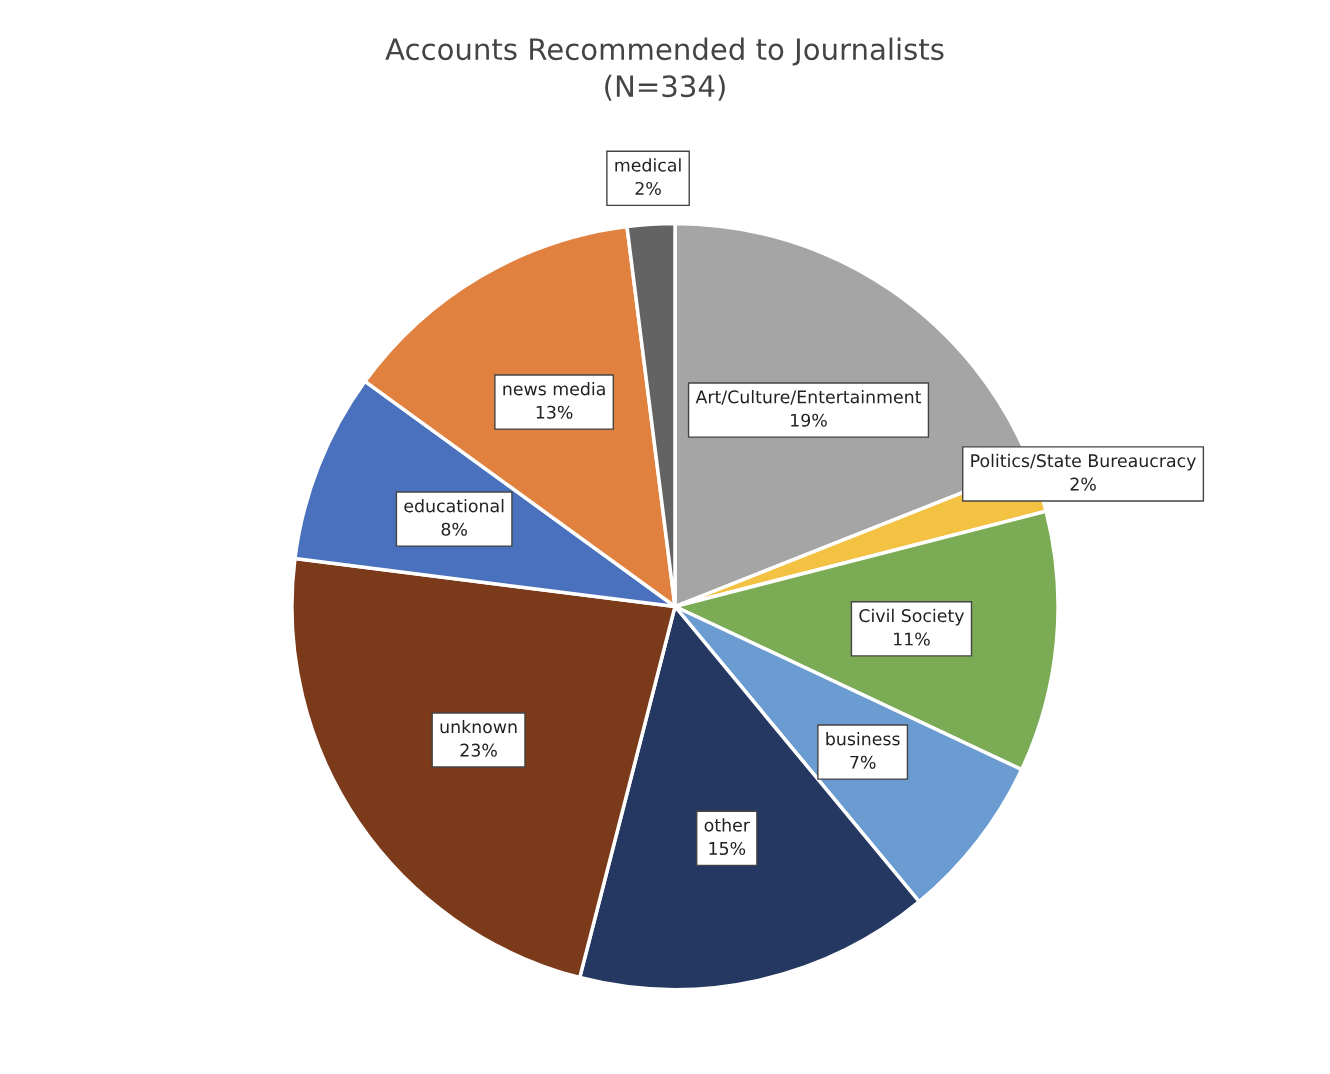  I want to click on slice-label: news media, so click(554, 388).